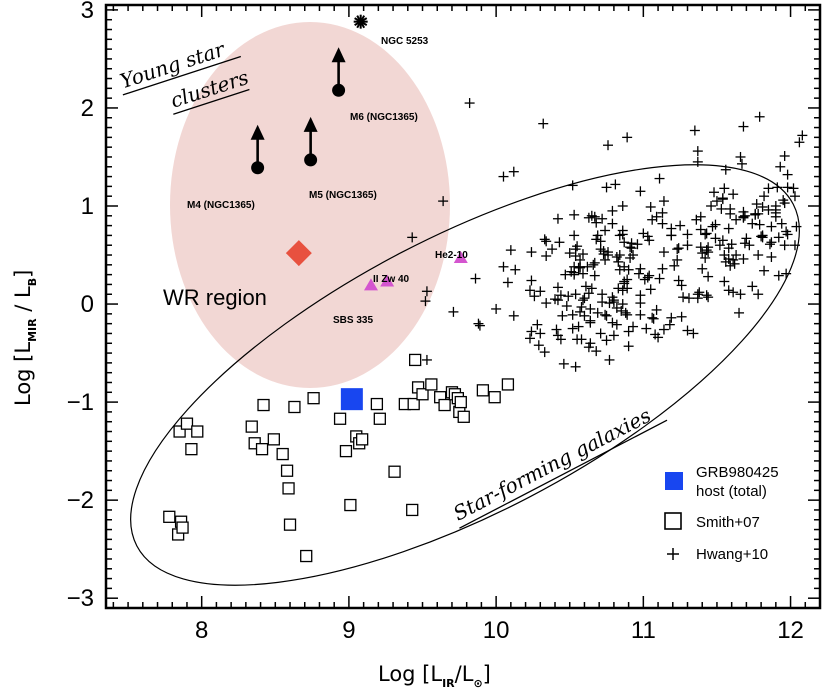 The width and height of the screenshot is (830, 698). Describe the element at coordinates (215, 297) in the screenshot. I see `label-wr-region: WR region` at that location.